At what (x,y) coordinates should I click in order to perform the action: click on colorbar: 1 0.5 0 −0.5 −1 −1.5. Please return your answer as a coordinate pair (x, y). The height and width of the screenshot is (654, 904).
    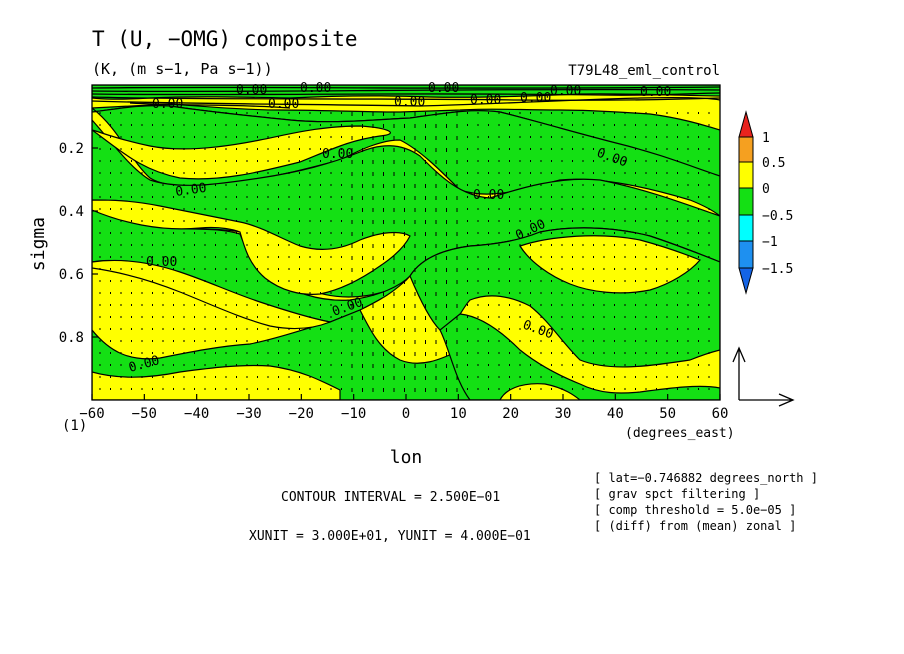
    Looking at the image, I should click on (765, 202).